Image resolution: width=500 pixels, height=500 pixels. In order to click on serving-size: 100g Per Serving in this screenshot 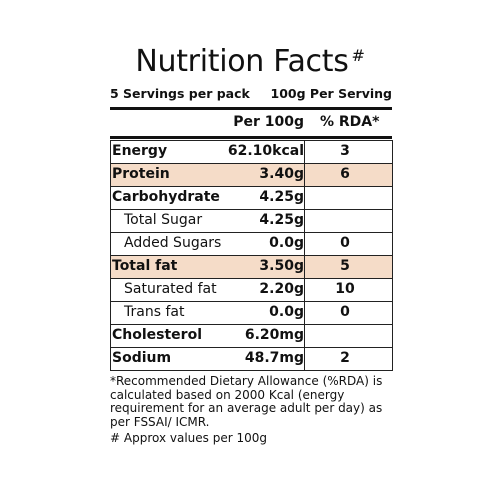, I will do `click(331, 93)`.